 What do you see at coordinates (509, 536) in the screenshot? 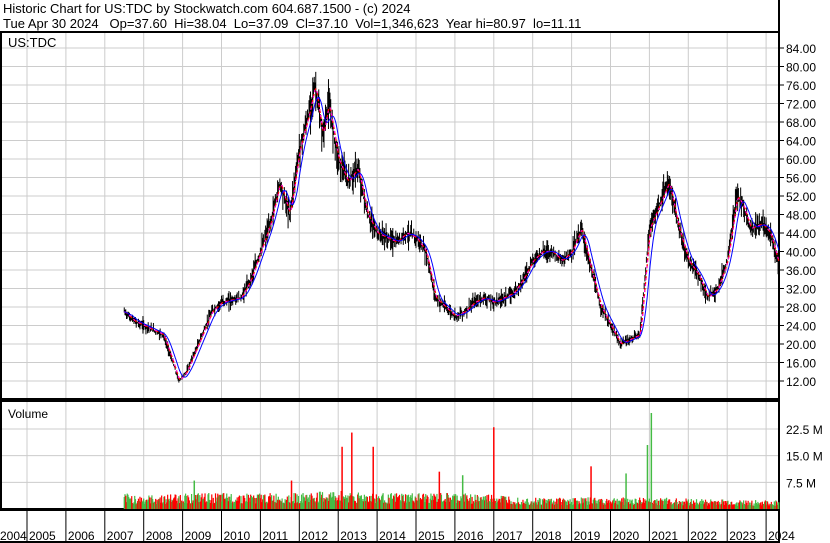
I see `year-label: 2017` at bounding box center [509, 536].